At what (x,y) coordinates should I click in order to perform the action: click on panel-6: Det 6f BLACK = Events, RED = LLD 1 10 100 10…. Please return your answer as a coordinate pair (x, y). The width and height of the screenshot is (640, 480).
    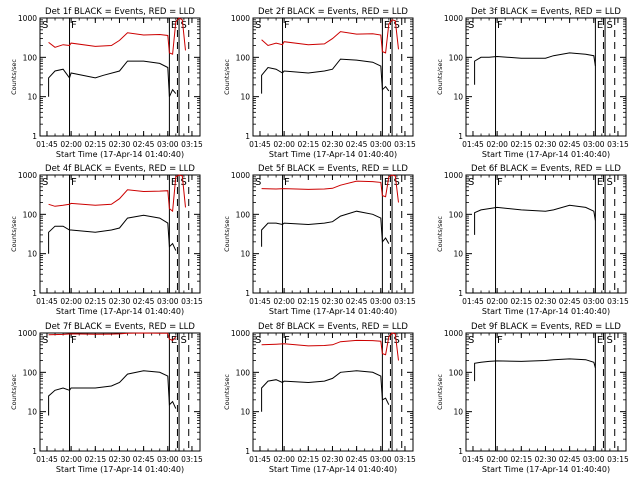
    Looking at the image, I should click on (532, 240).